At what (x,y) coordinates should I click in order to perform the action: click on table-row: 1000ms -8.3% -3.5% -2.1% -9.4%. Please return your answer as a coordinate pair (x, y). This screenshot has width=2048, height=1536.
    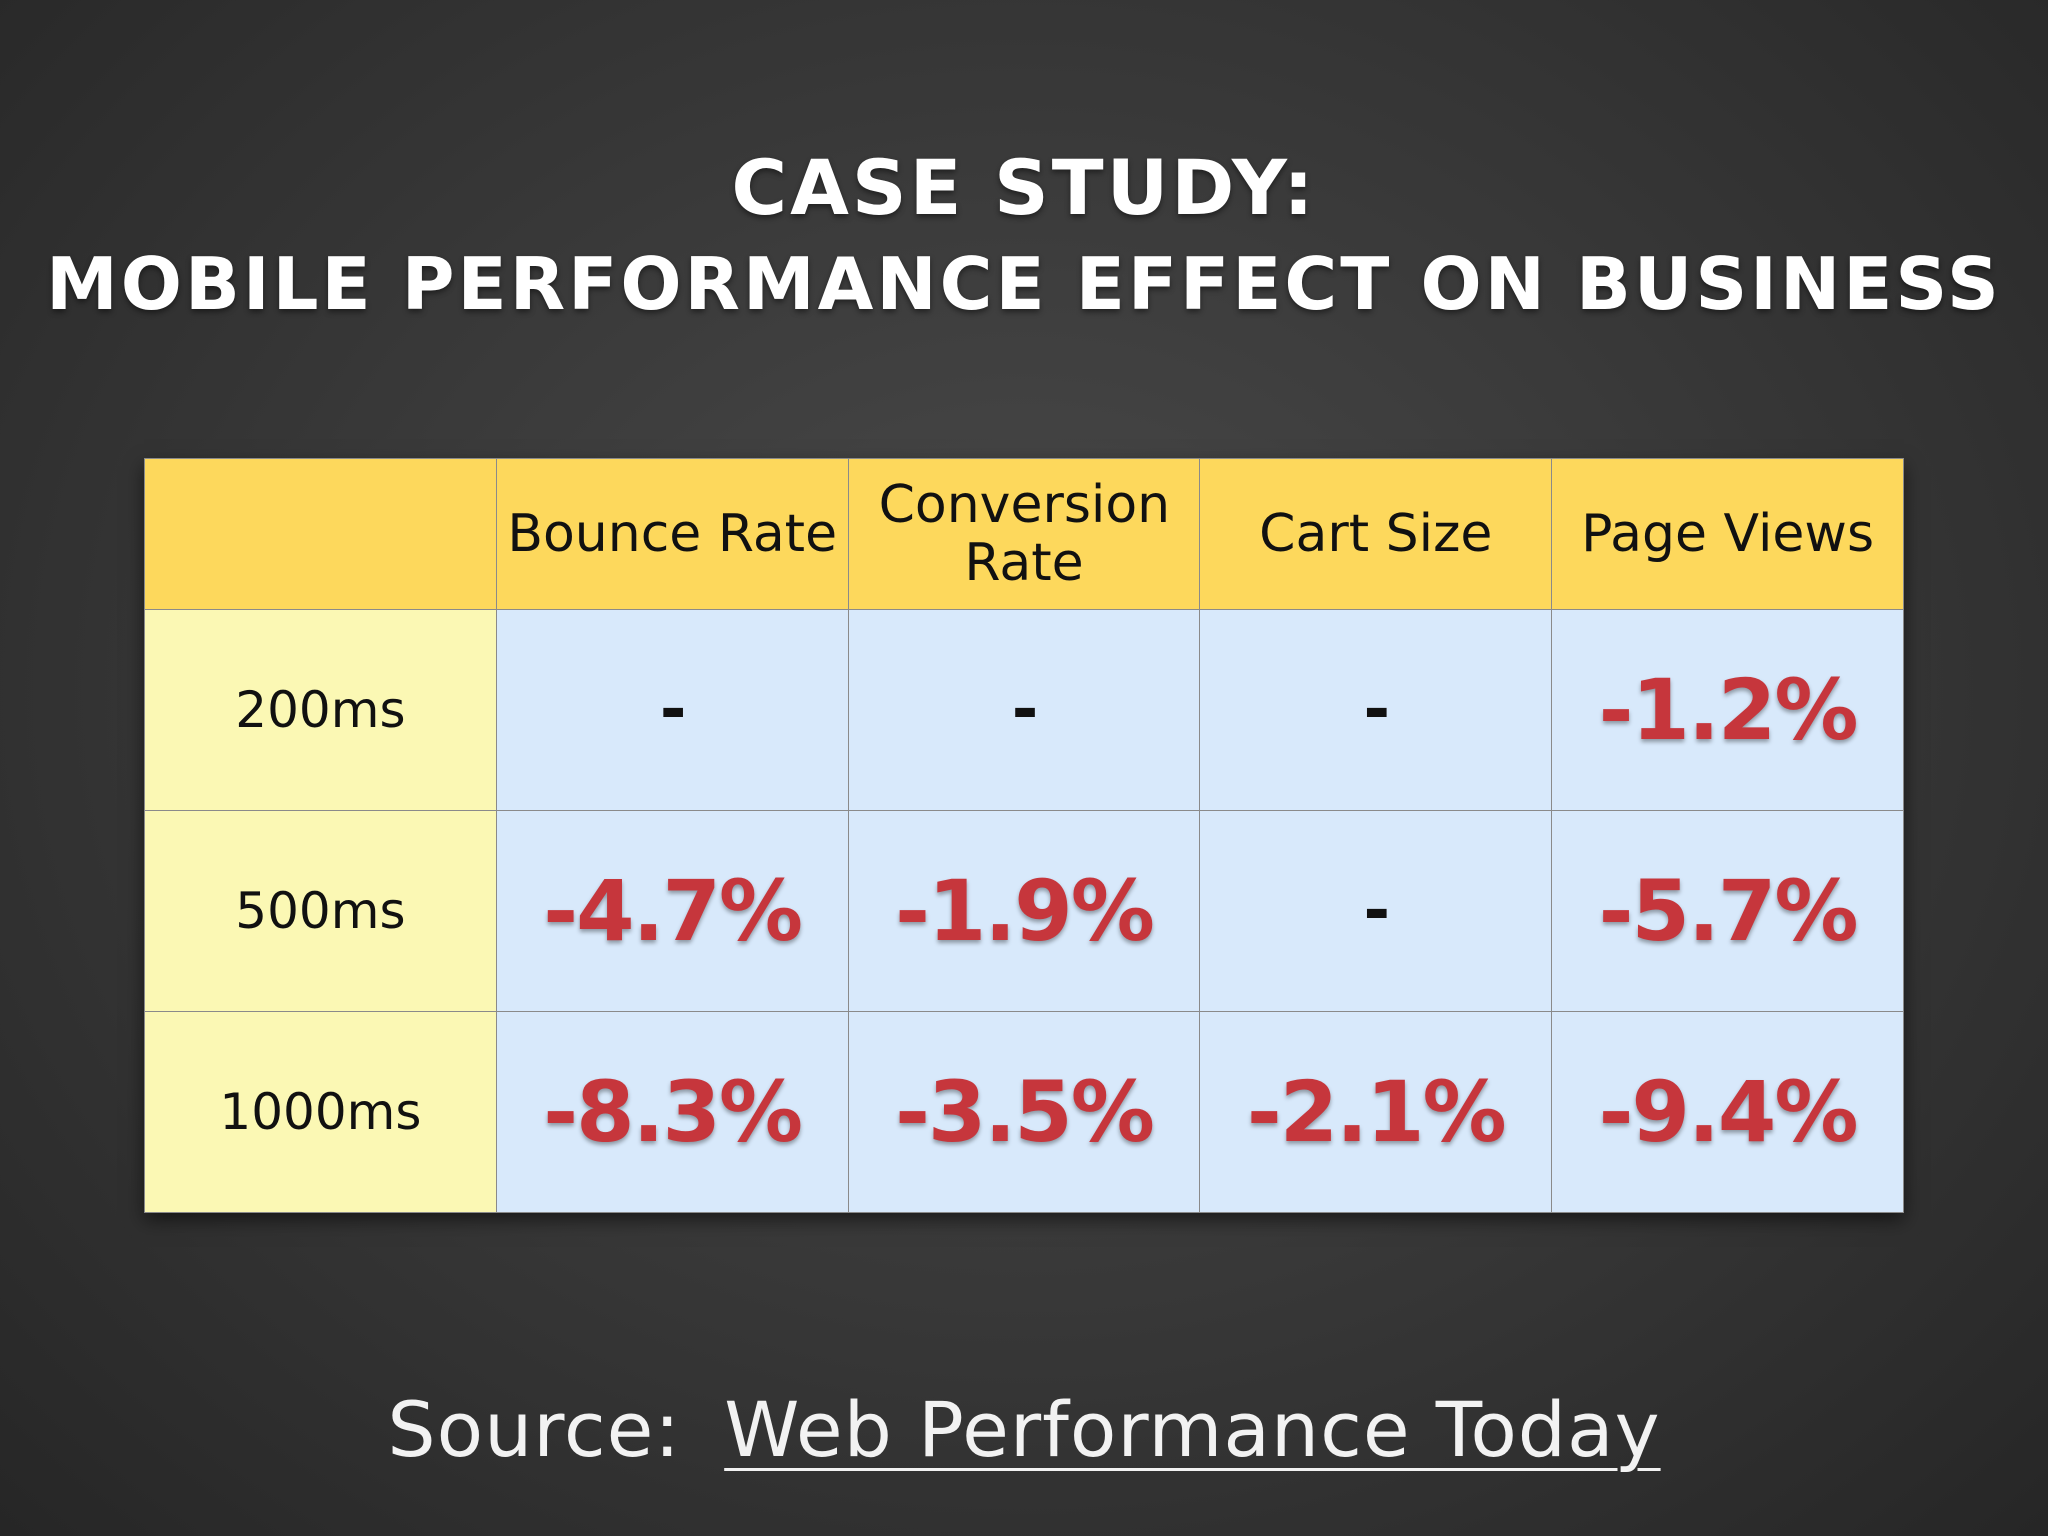
    Looking at the image, I should click on (1024, 1112).